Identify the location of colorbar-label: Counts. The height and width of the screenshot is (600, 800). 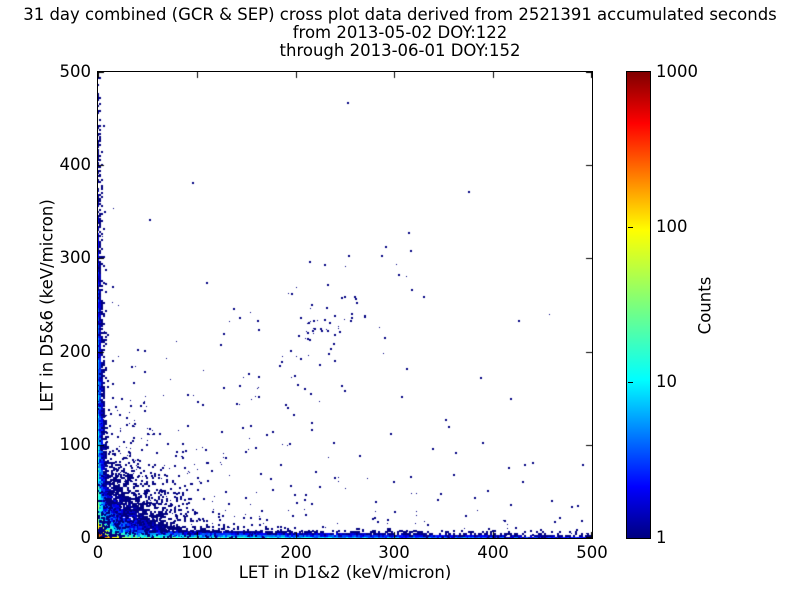
(705, 305).